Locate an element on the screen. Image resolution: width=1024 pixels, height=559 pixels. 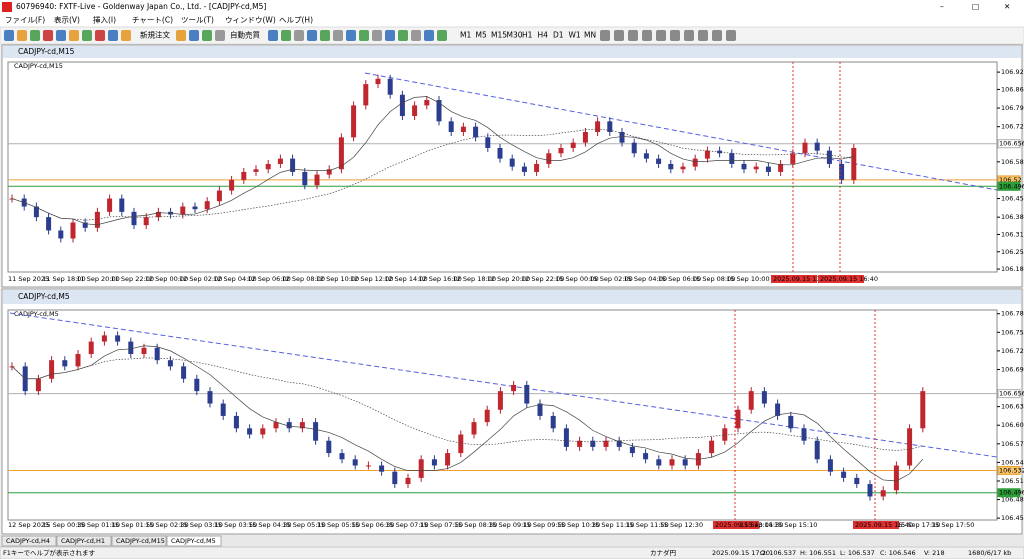
new-order-button: 新規注文 is located at coordinates (155, 35).